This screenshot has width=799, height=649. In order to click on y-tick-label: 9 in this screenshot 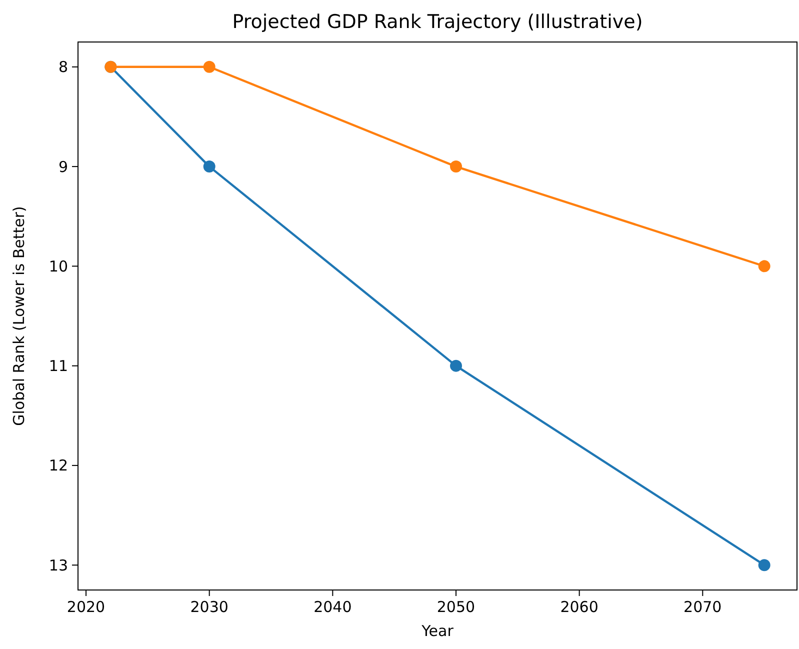, I will do `click(63, 167)`.